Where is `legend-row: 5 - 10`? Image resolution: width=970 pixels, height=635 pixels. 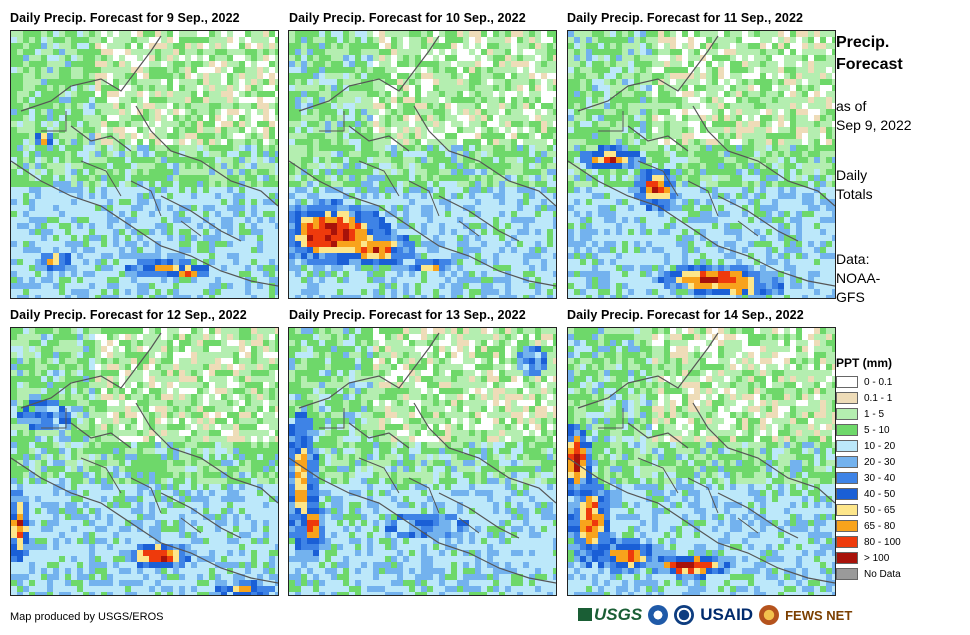
legend-row: 5 - 10 is located at coordinates (881, 430).